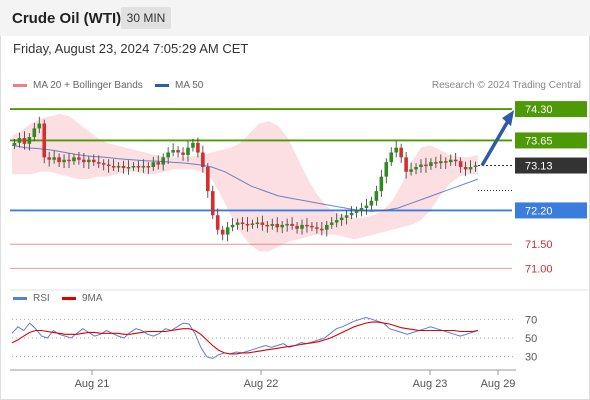 The height and width of the screenshot is (400, 590). I want to click on ma50-swatch, so click(162, 85).